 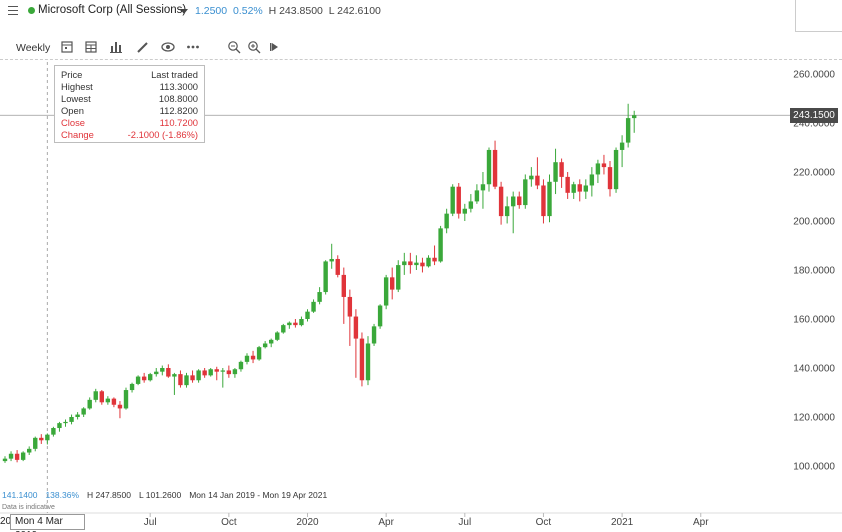 I want to click on market-status-dot, so click(x=31, y=10).